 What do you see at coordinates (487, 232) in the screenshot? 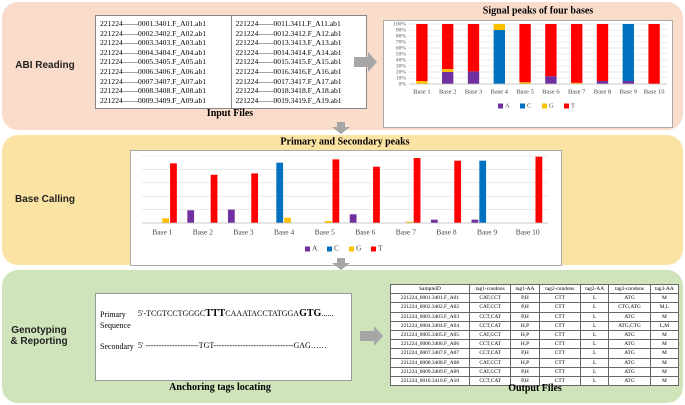
I see `x-tick-label: Base 9` at bounding box center [487, 232].